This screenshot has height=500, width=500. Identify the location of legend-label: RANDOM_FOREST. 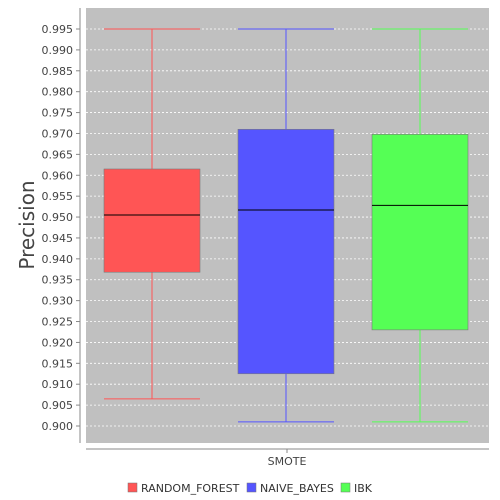
(190, 488).